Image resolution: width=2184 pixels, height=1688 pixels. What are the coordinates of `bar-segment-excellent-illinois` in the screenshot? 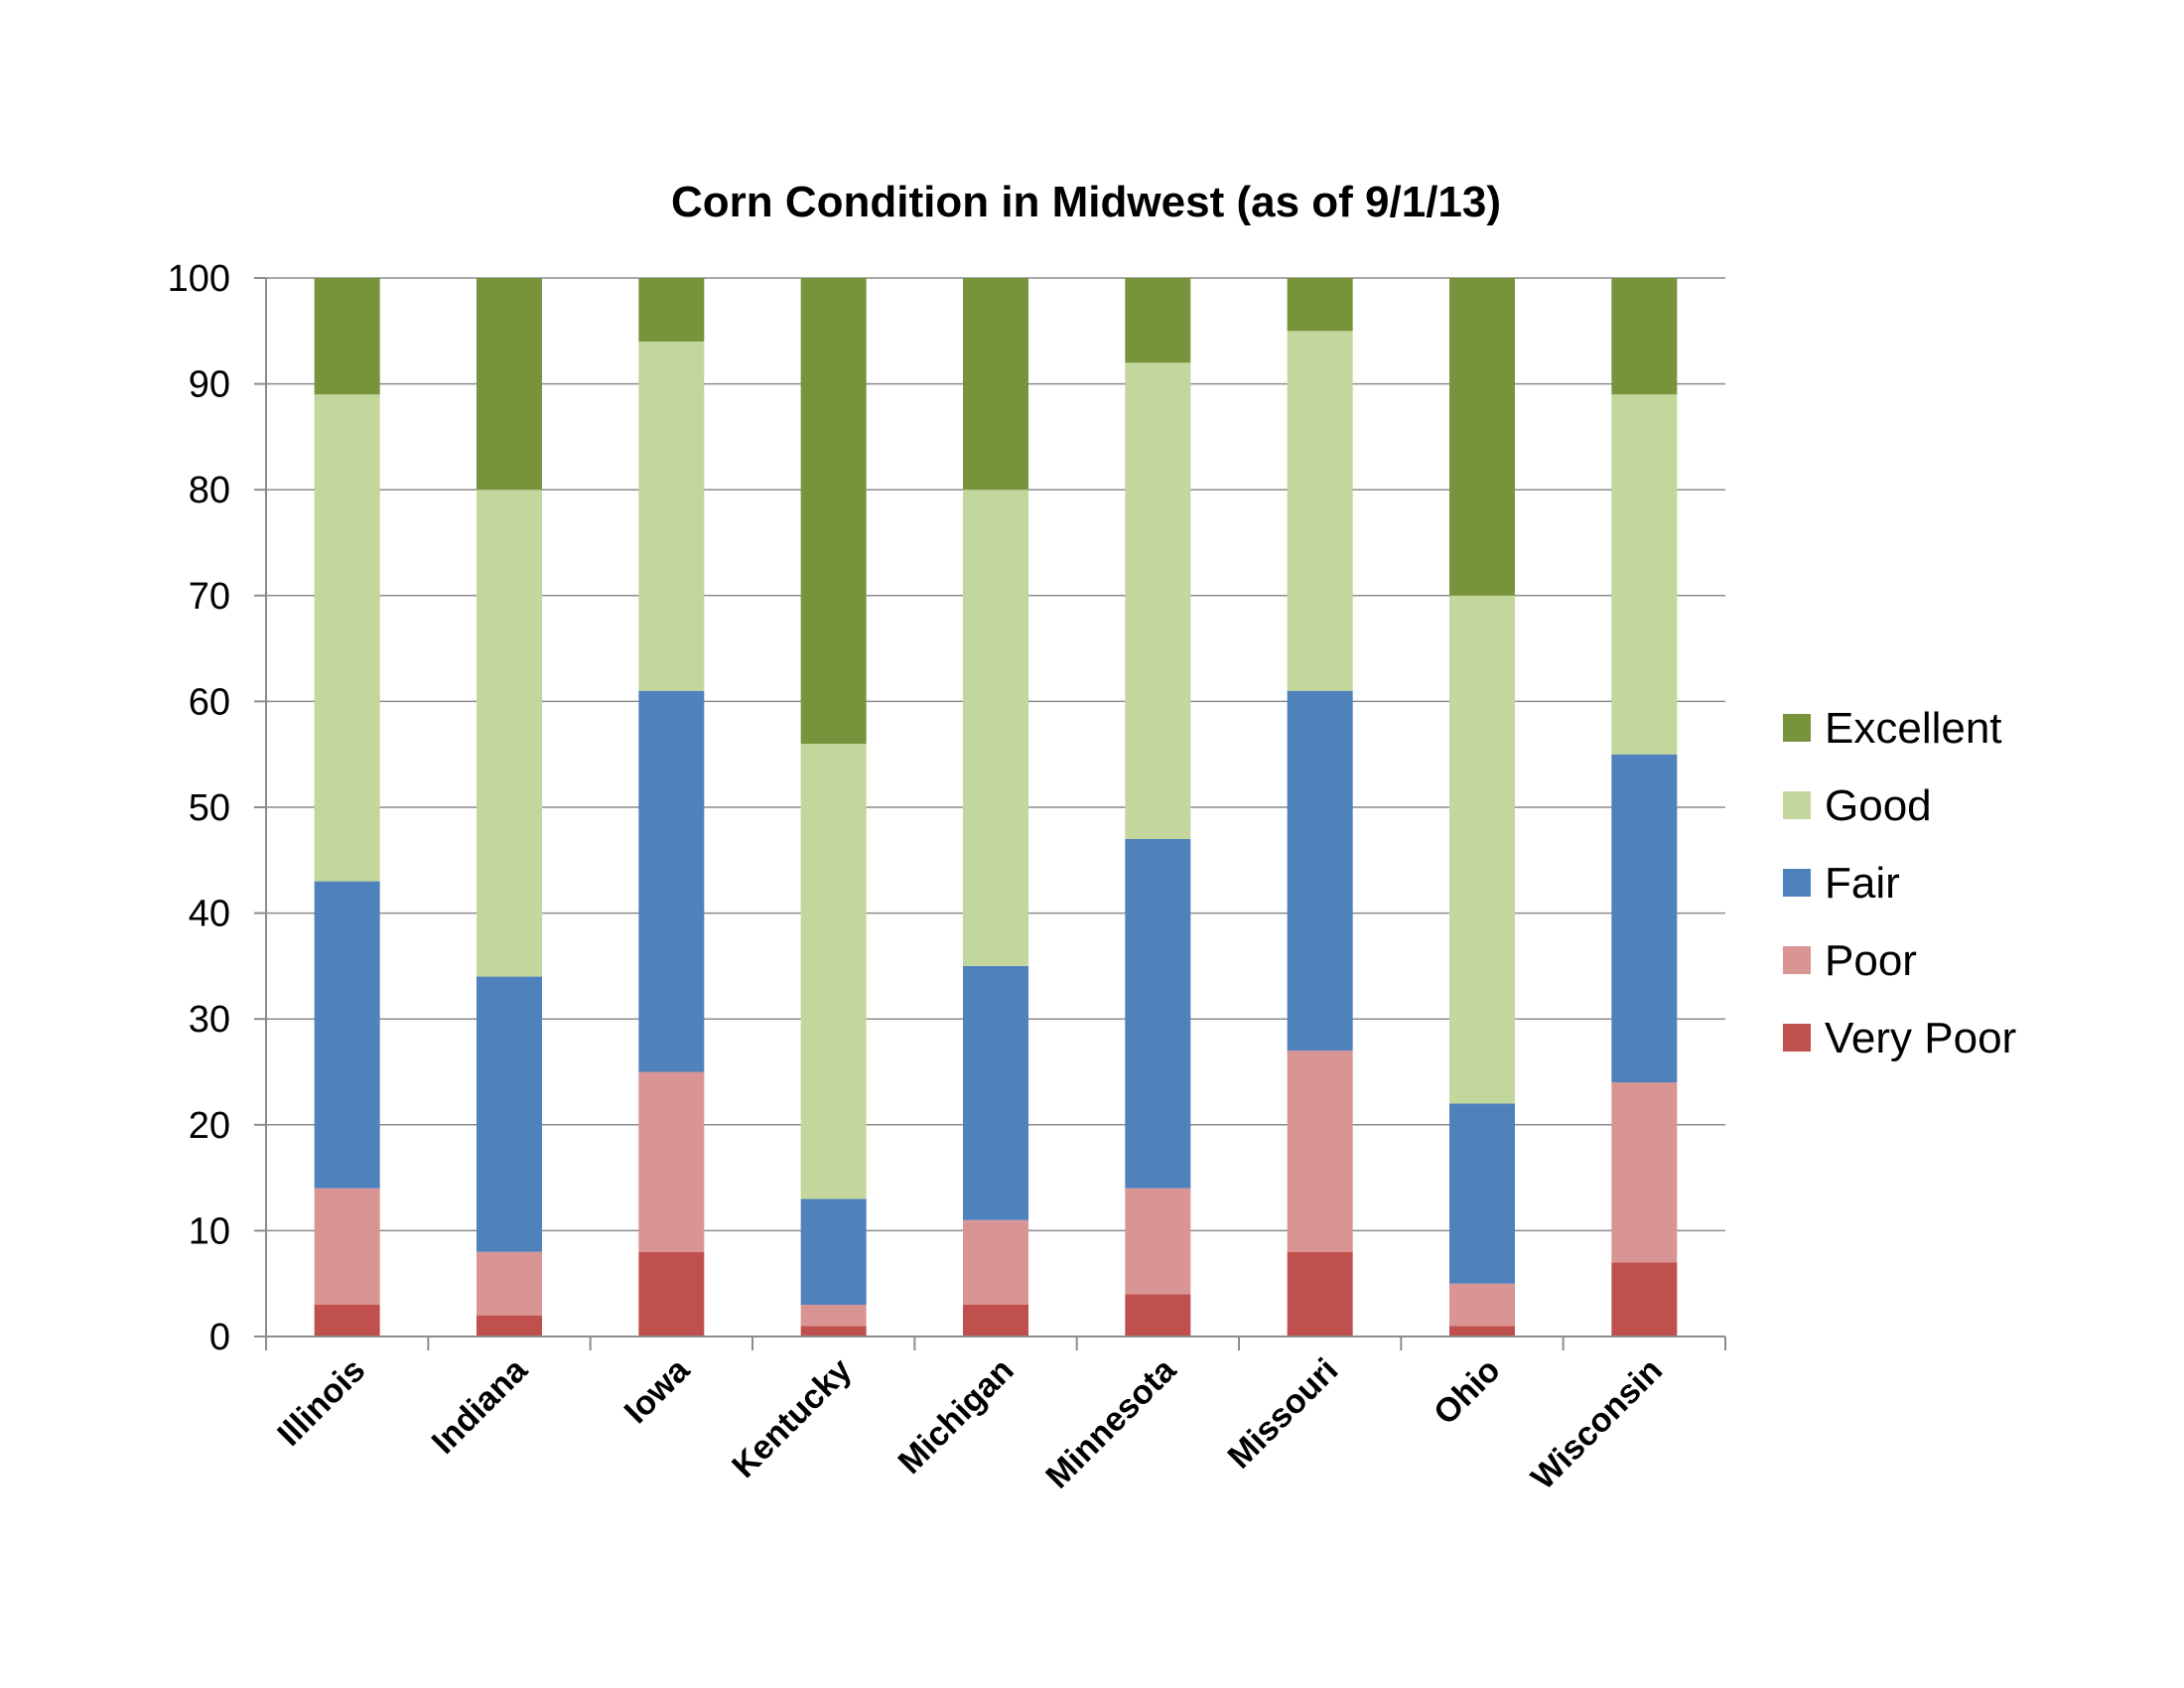 It's located at (347, 336).